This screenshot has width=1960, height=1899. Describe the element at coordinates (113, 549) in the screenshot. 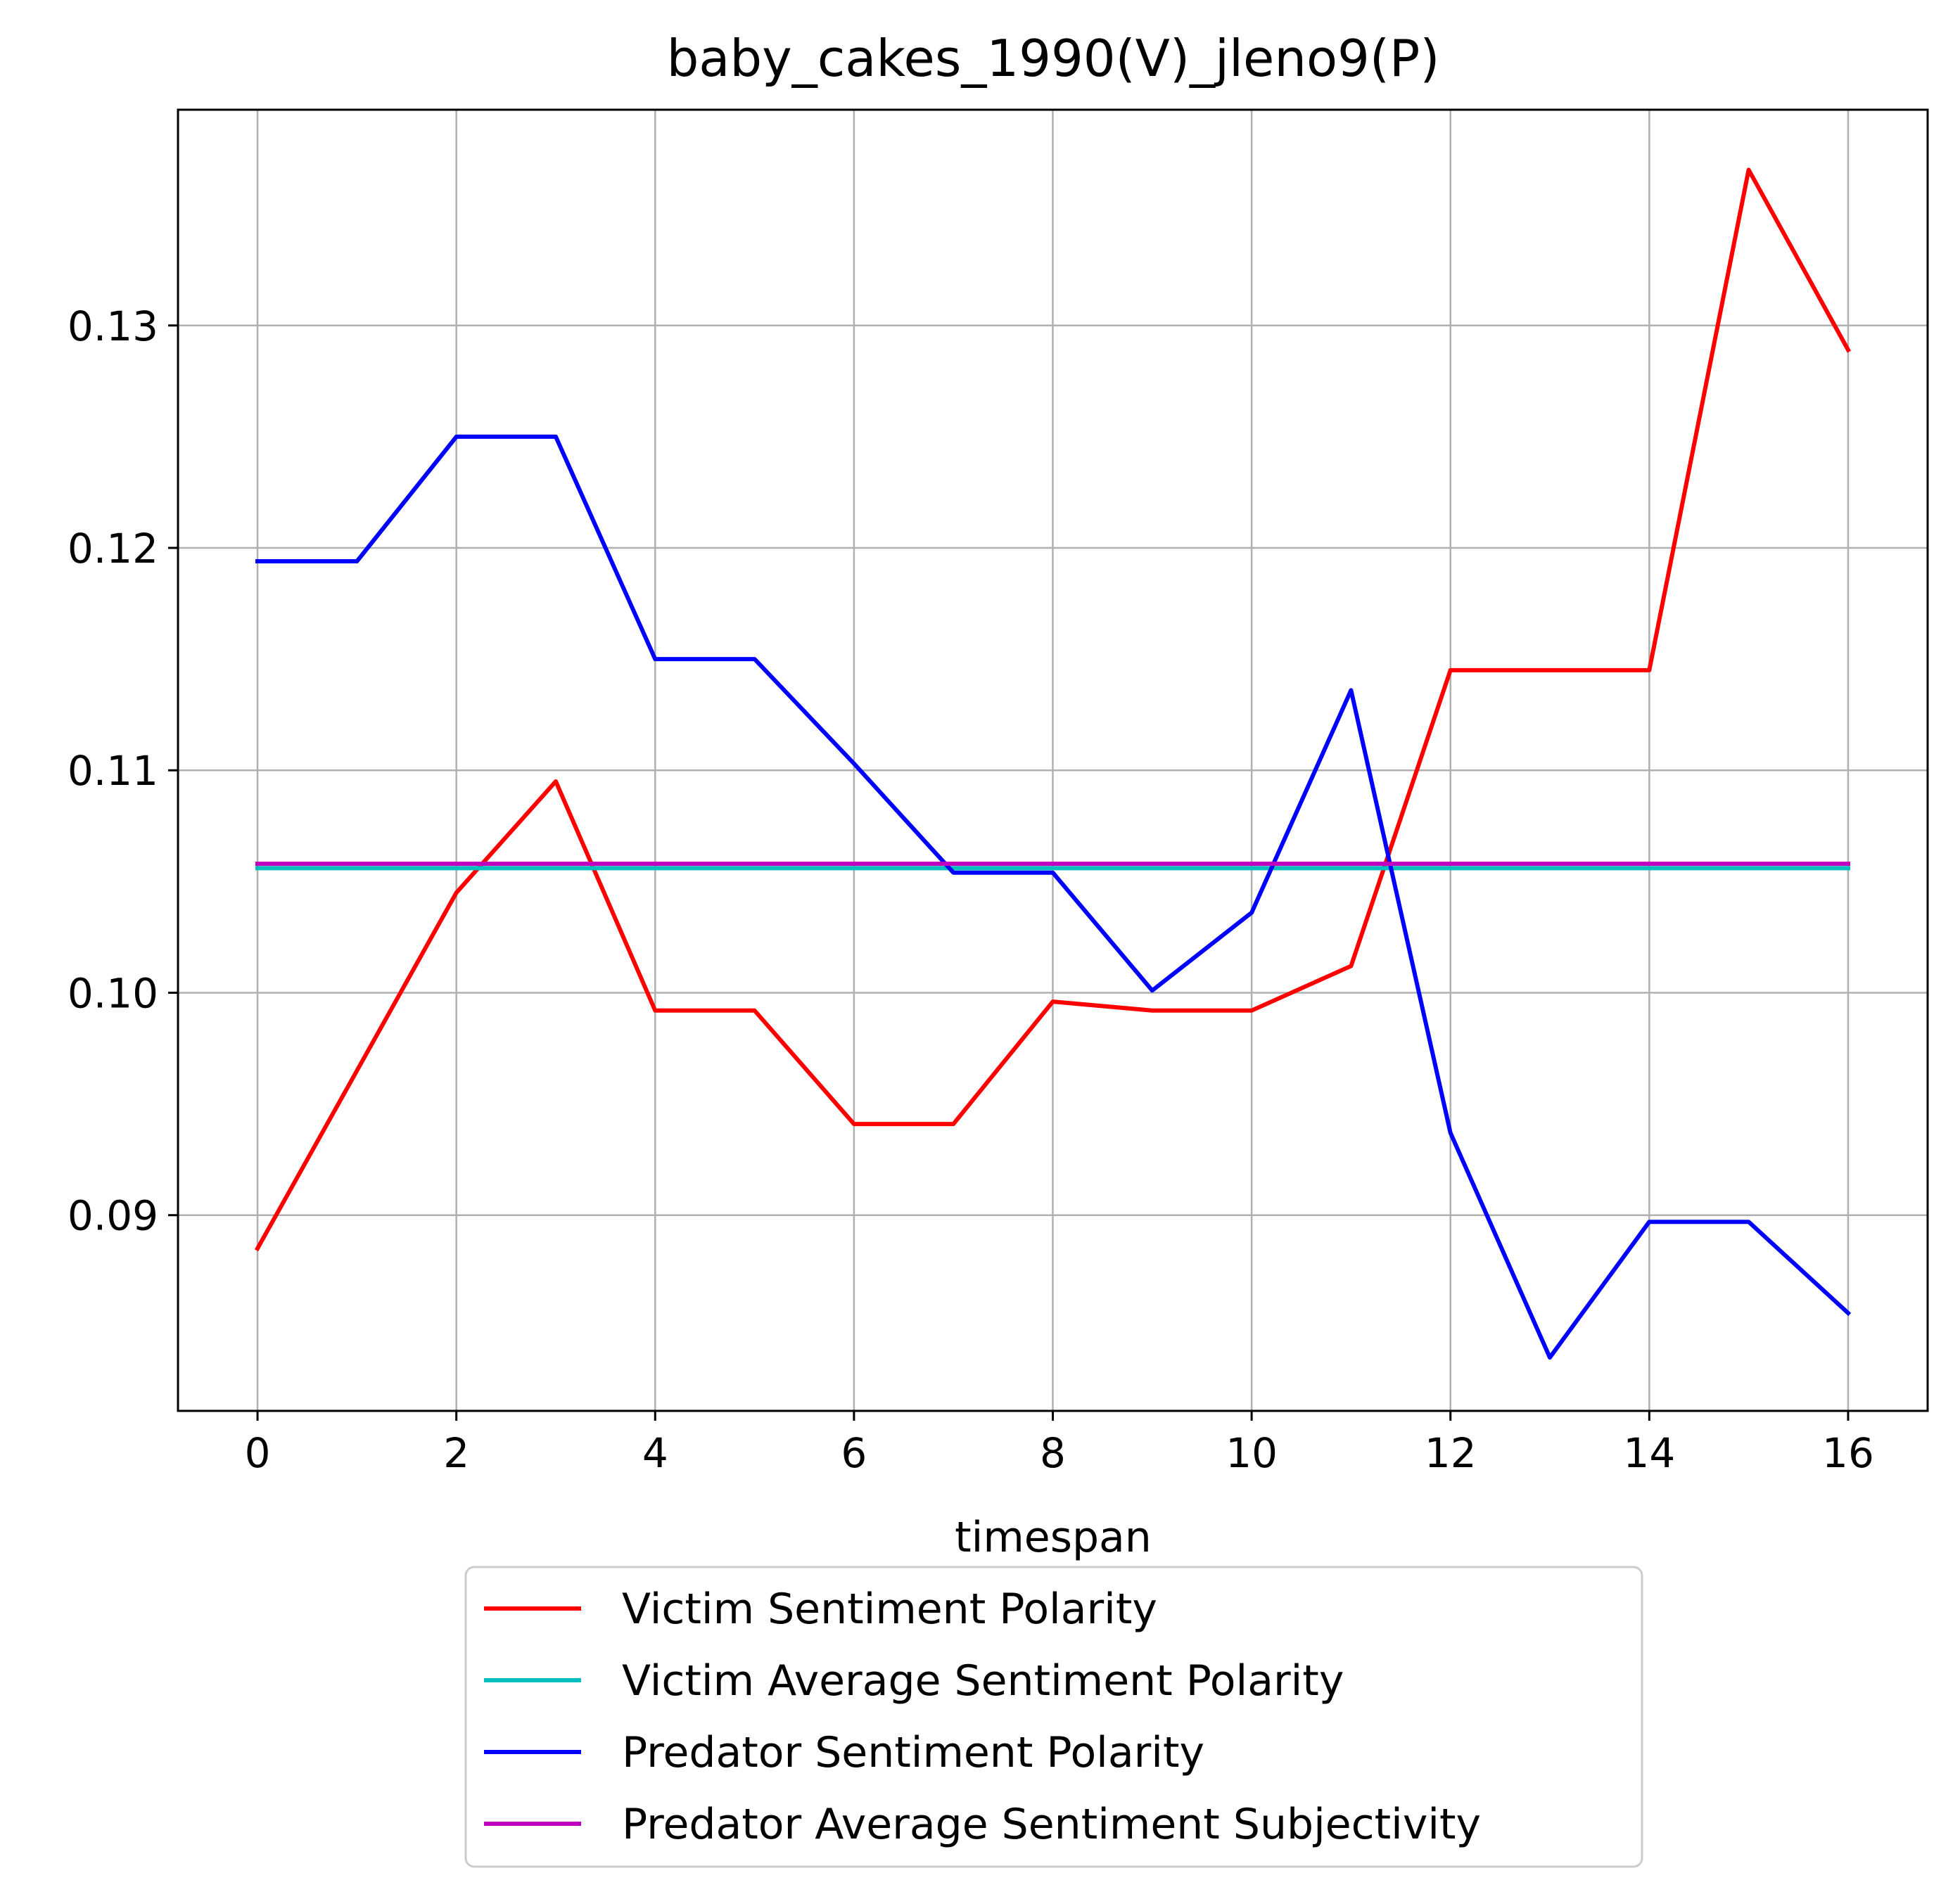

I see `y-tick-label: 0.12` at that location.